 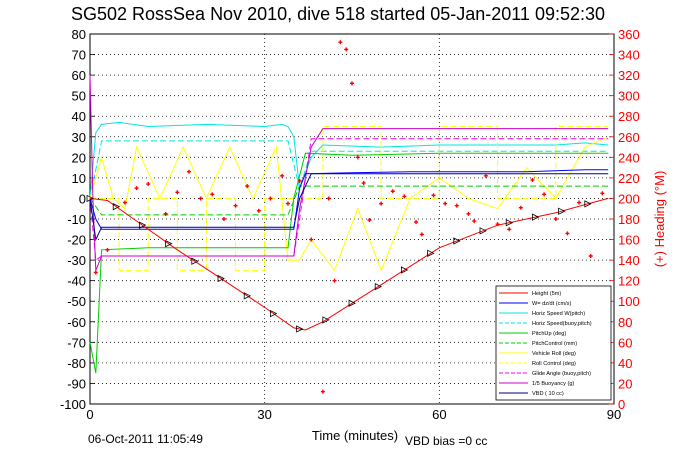 I want to click on y-tick-label: 70, so click(x=79, y=55).